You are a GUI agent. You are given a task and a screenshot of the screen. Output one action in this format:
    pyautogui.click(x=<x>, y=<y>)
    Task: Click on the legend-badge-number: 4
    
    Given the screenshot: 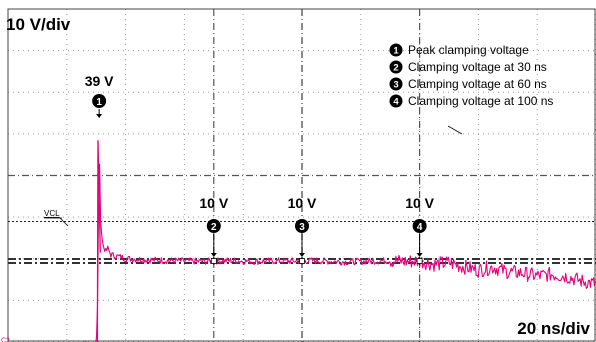 What is the action you would take?
    pyautogui.click(x=396, y=102)
    